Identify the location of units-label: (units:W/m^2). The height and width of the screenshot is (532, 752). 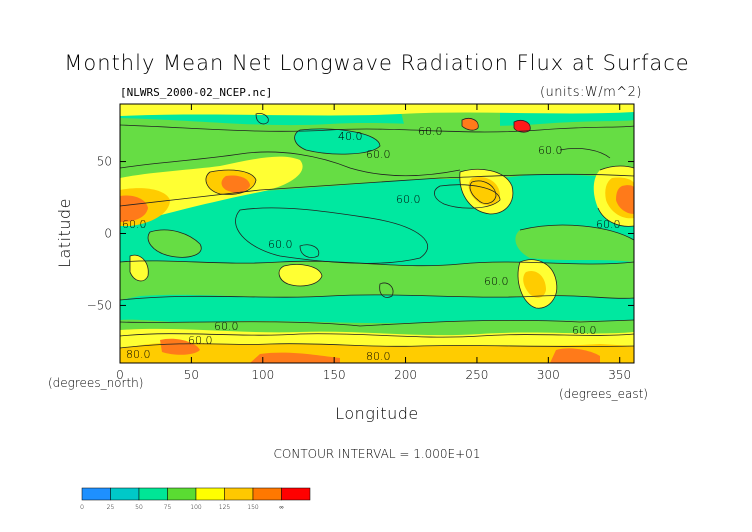
(591, 92).